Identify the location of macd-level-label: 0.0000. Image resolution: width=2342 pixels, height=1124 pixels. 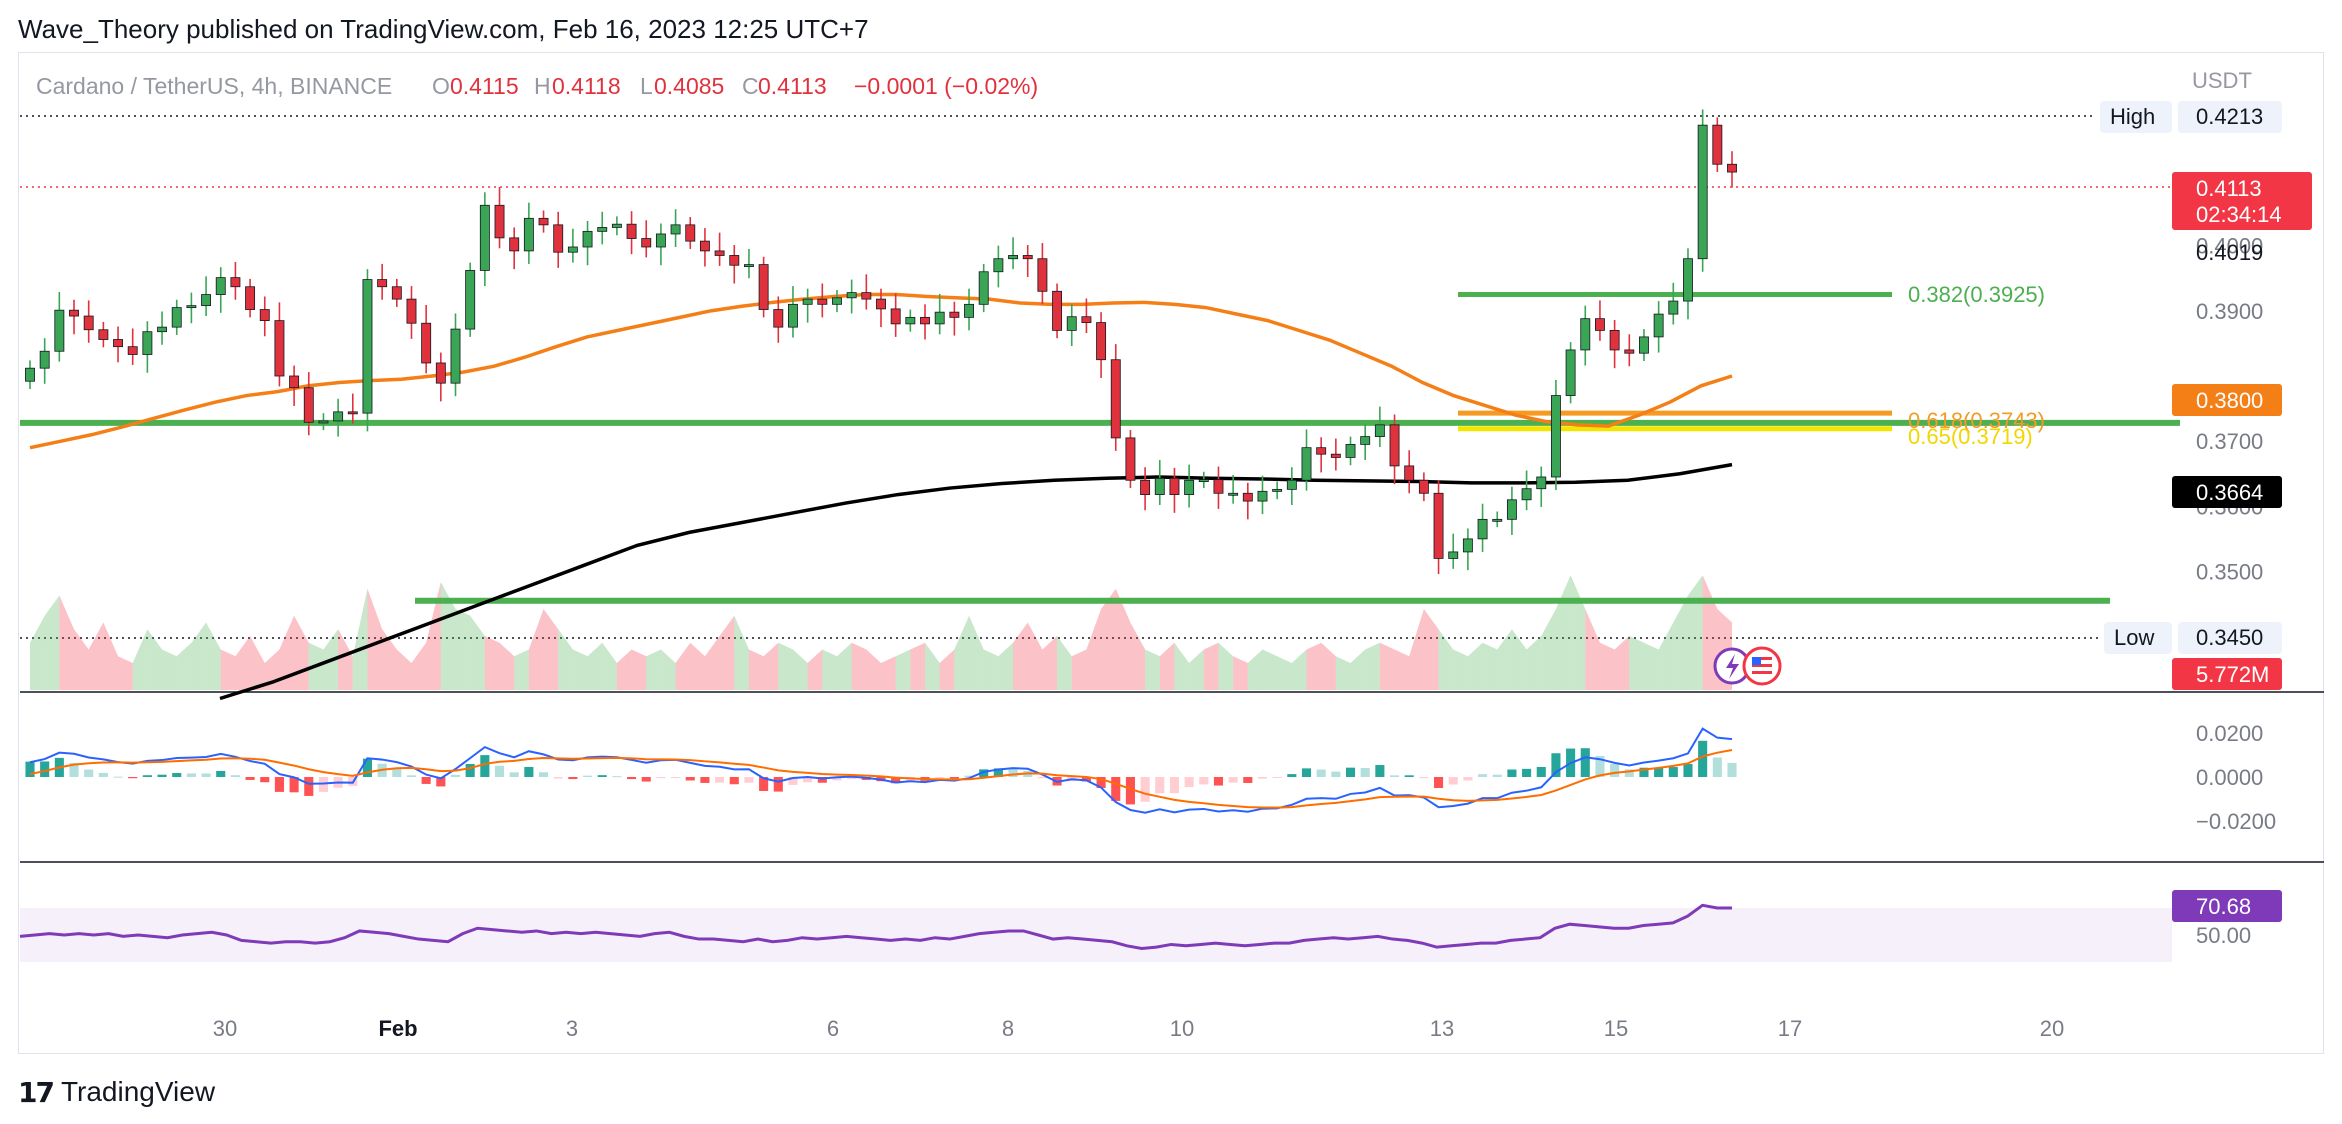
(2229, 777).